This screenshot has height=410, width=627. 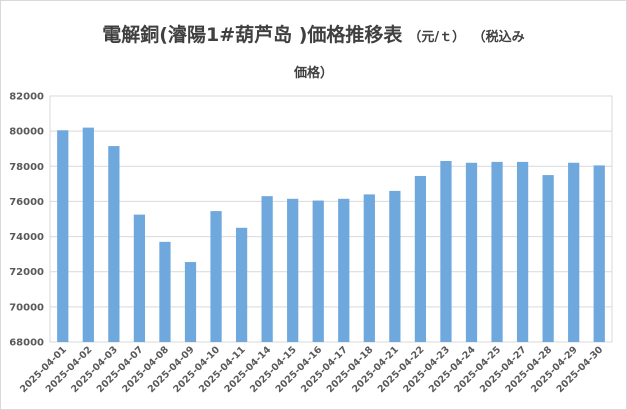 I want to click on y-tick-label: 72000, so click(x=26, y=272).